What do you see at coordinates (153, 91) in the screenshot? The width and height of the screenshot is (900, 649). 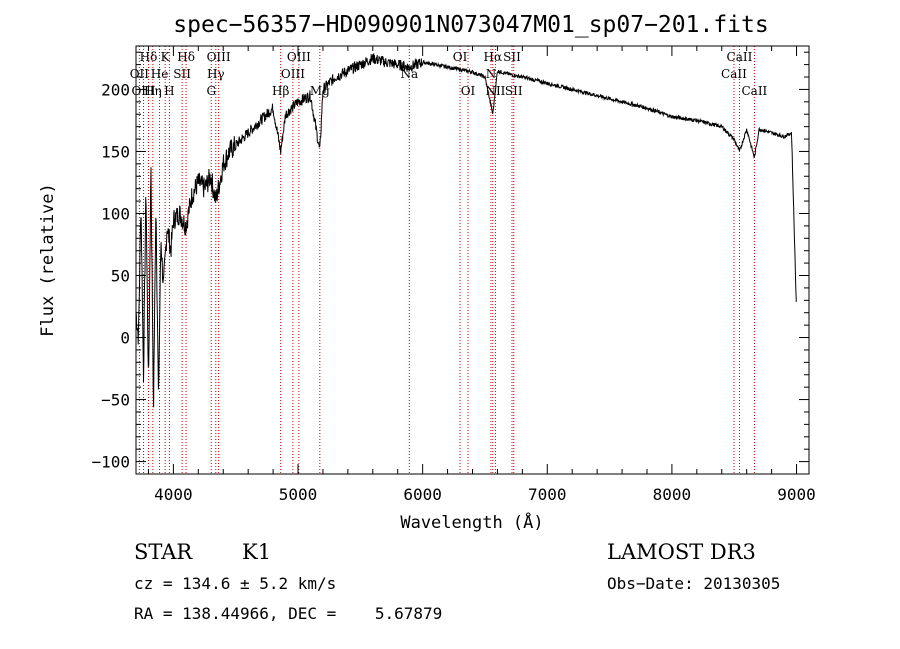 I see `spectral-line-label: Hη` at bounding box center [153, 91].